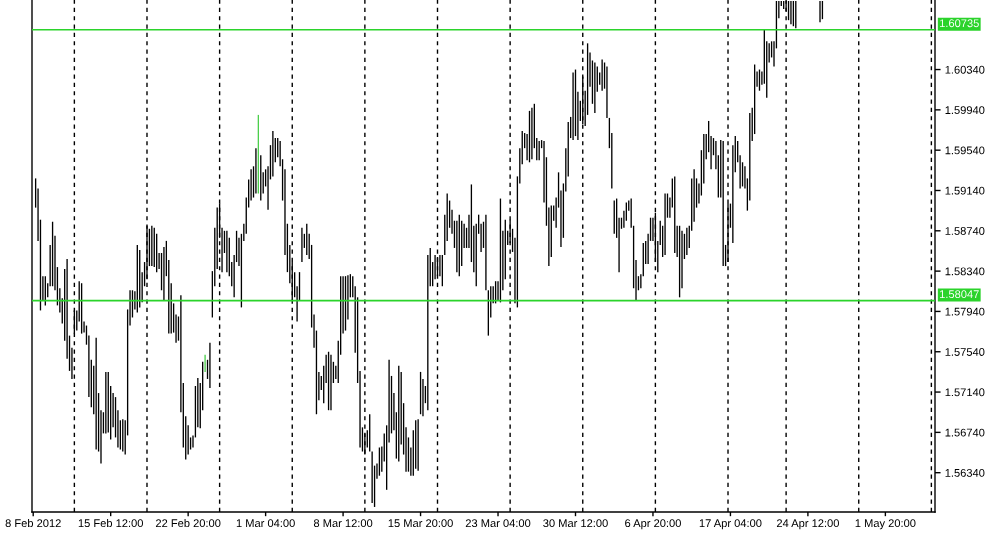  I want to click on x-tick-label: 24 Apr 12:00, so click(807, 524).